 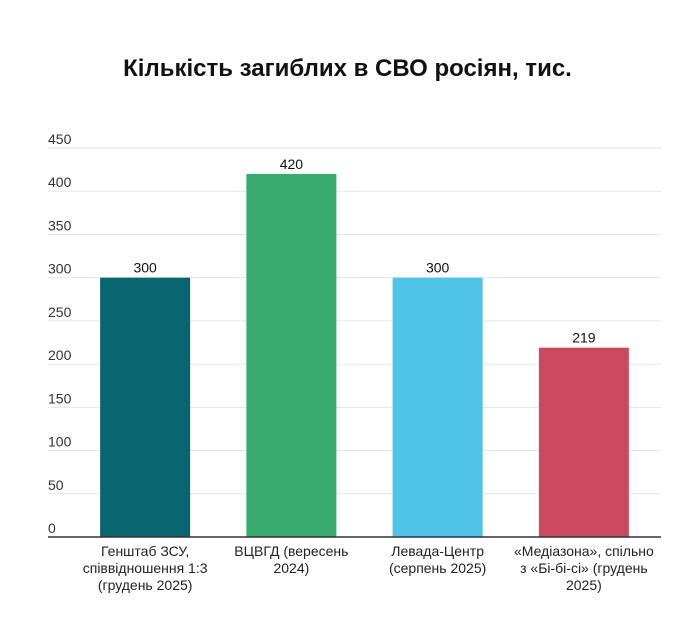 What do you see at coordinates (60, 225) in the screenshot?
I see `y-tick-label: 350` at bounding box center [60, 225].